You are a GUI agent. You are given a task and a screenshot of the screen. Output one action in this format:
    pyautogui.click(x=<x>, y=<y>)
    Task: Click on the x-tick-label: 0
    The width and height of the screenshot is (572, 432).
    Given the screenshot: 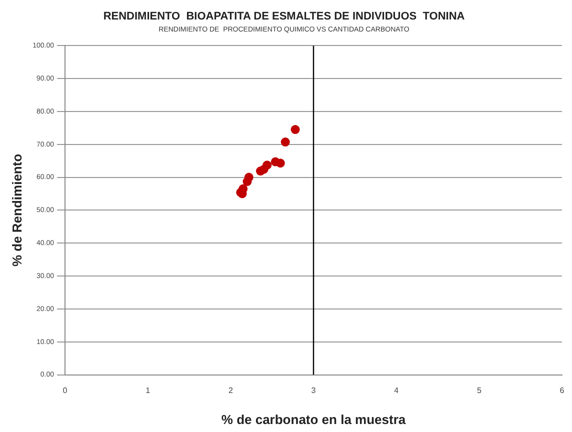 What is the action you would take?
    pyautogui.click(x=65, y=390)
    